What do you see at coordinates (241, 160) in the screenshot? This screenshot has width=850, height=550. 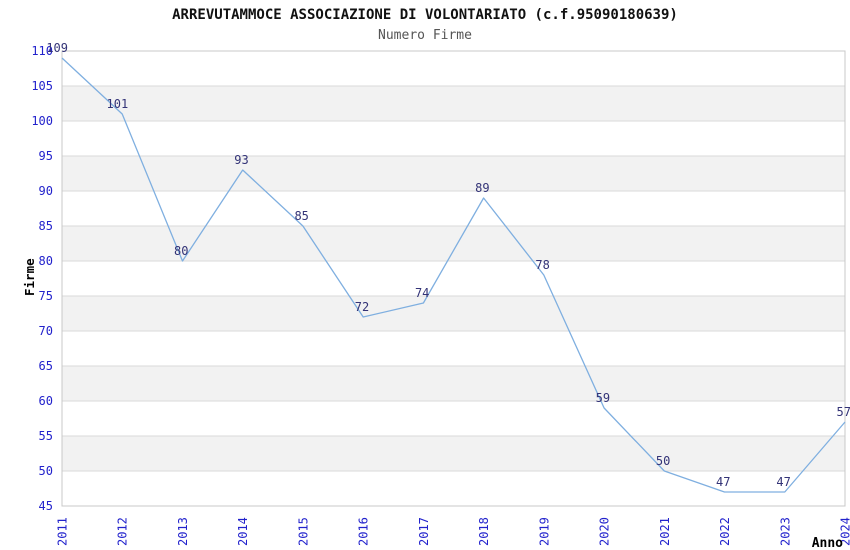 I see `data-label: 93` at bounding box center [241, 160].